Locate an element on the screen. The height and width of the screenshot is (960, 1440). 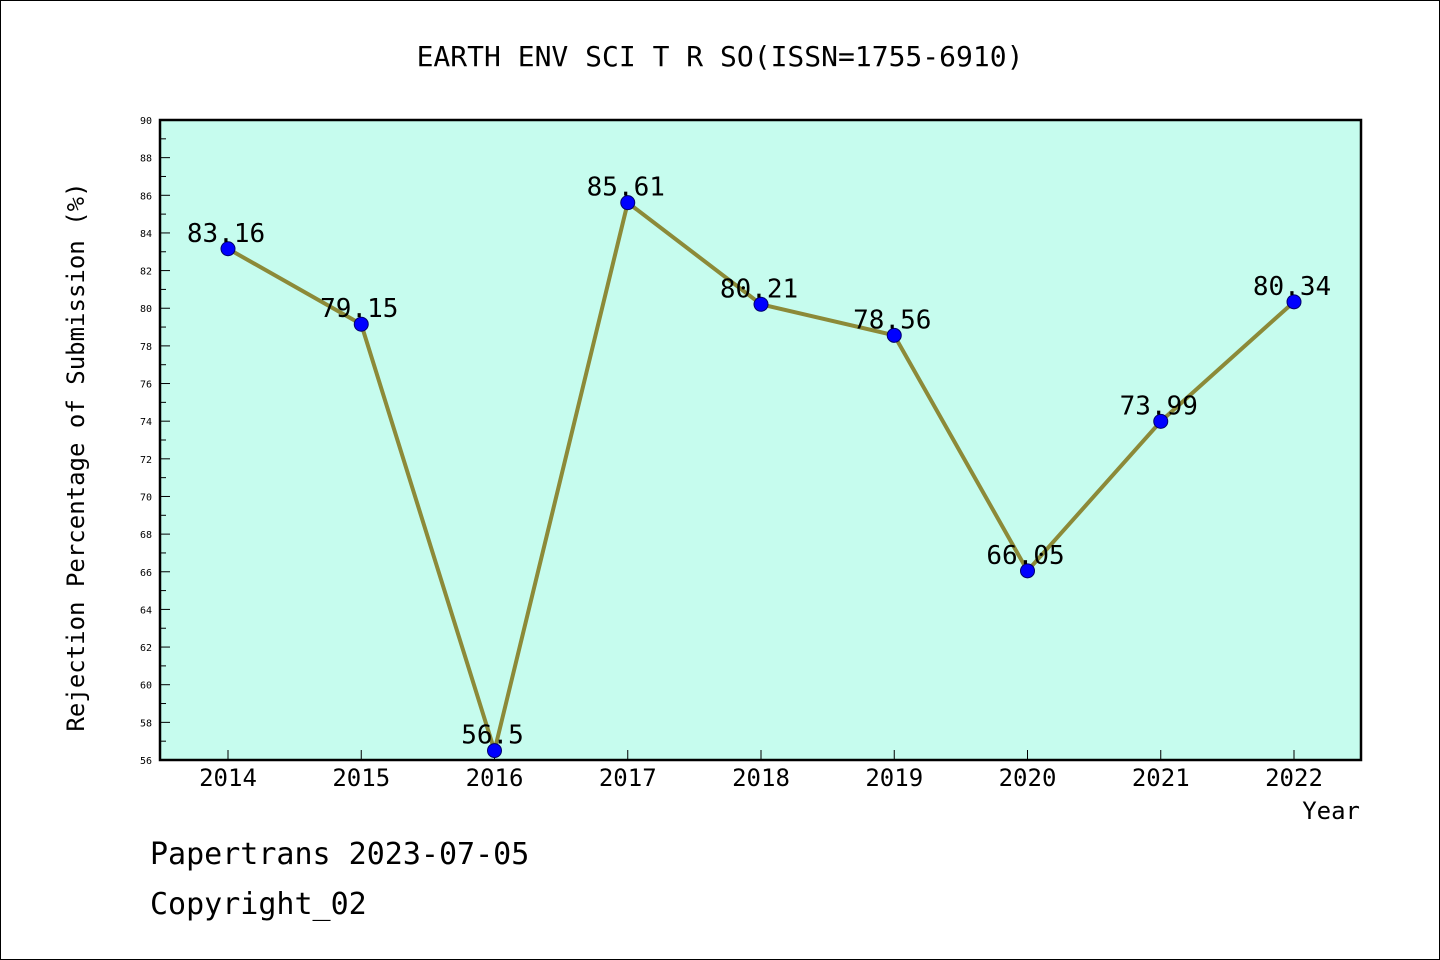
y-tick-label: 68 is located at coordinates (146, 535).